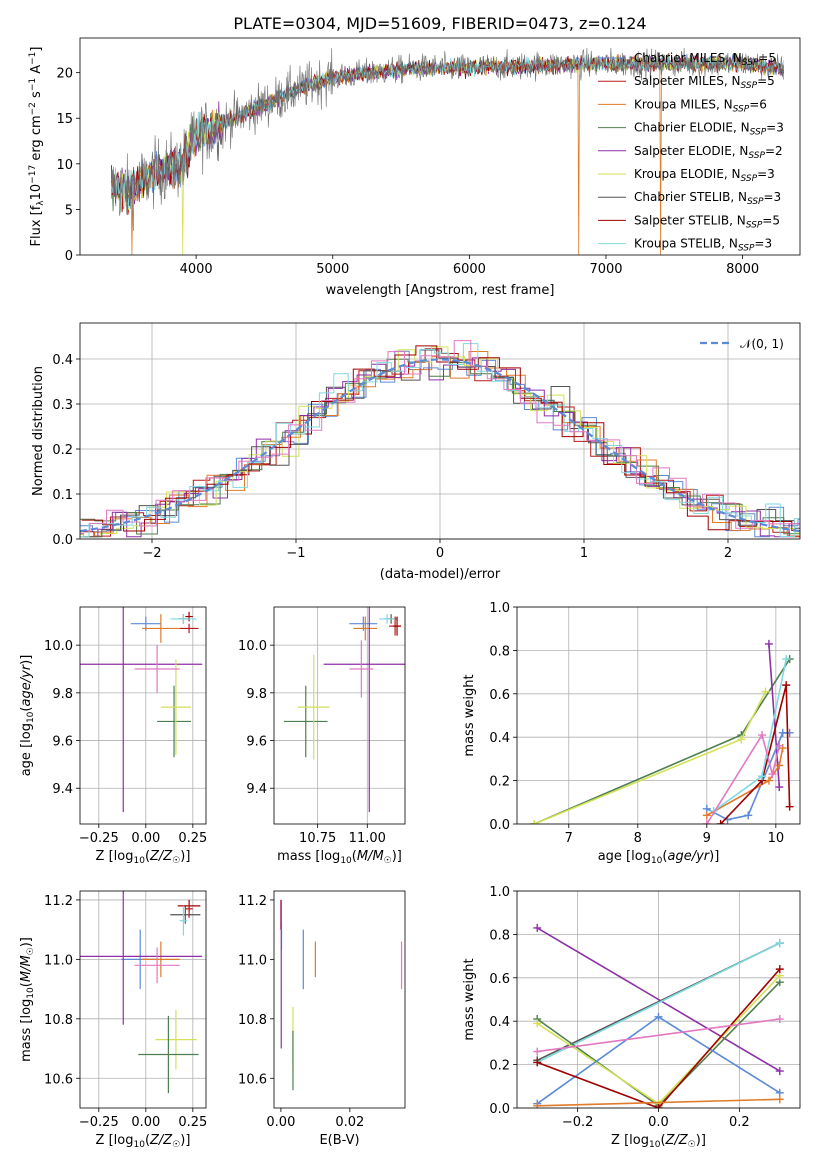 The height and width of the screenshot is (1170, 819). Describe the element at coordinates (440, 553) in the screenshot. I see `x-tick-label: 0` at that location.